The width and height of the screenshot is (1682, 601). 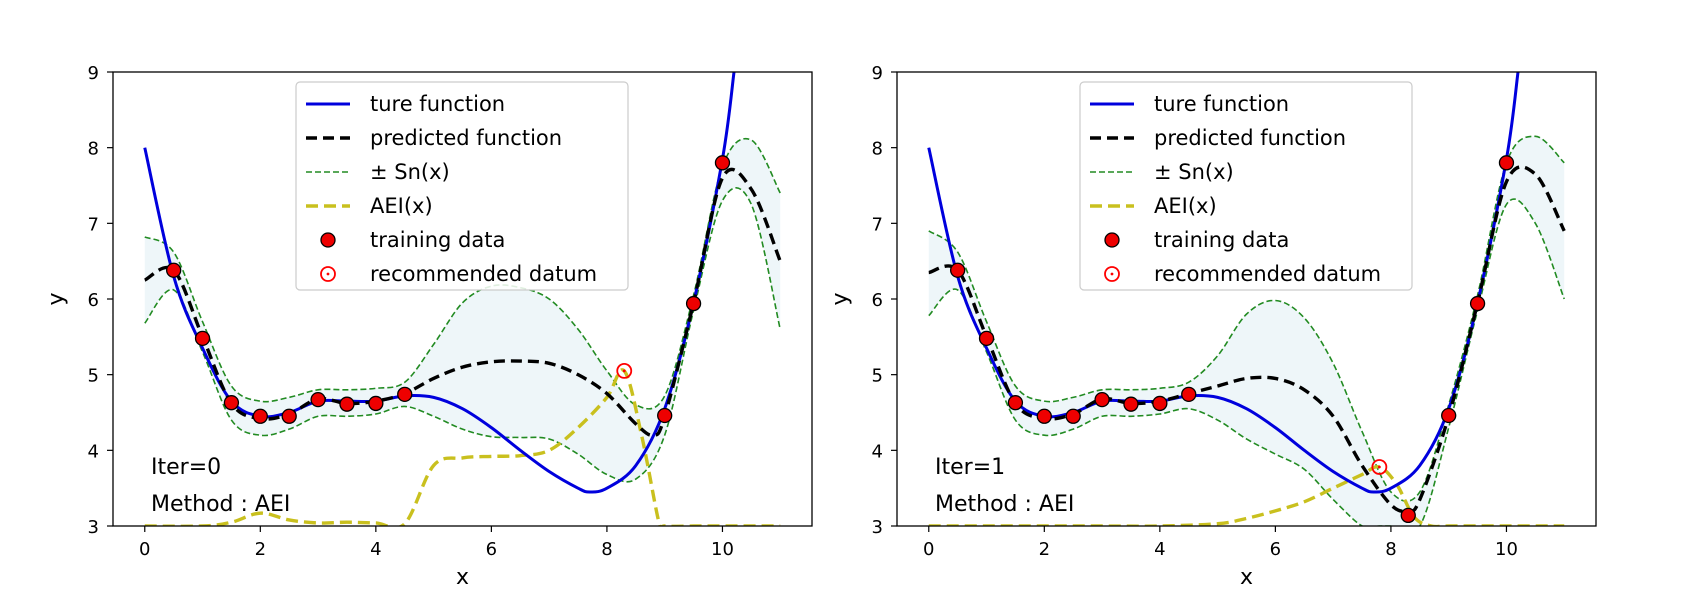 What do you see at coordinates (186, 467) in the screenshot?
I see `iteration-label: Iter=0` at bounding box center [186, 467].